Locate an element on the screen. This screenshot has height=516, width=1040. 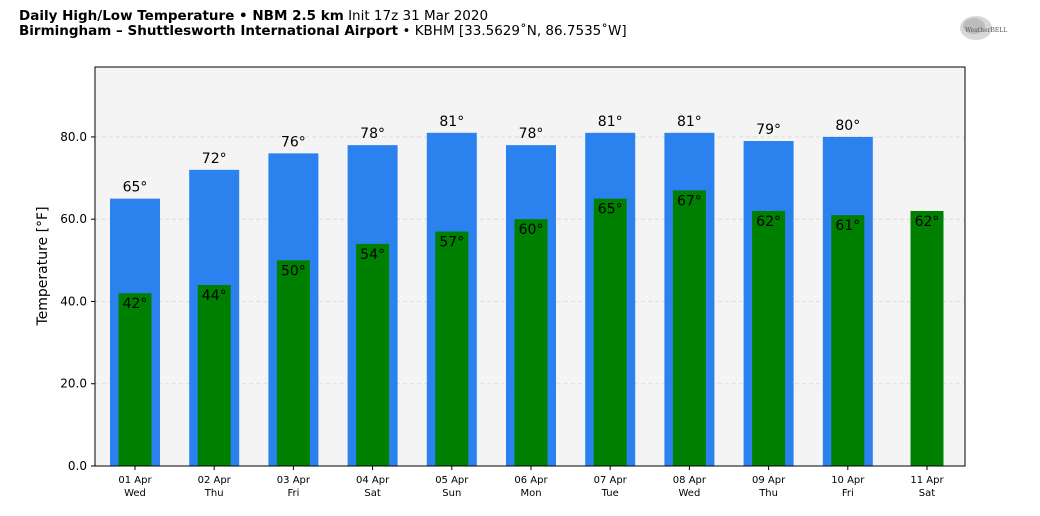
x-tick-date: 02 Apr is located at coordinates (215, 480).